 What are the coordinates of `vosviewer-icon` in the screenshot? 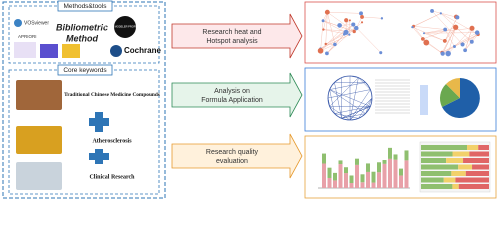 It's located at (18, 23).